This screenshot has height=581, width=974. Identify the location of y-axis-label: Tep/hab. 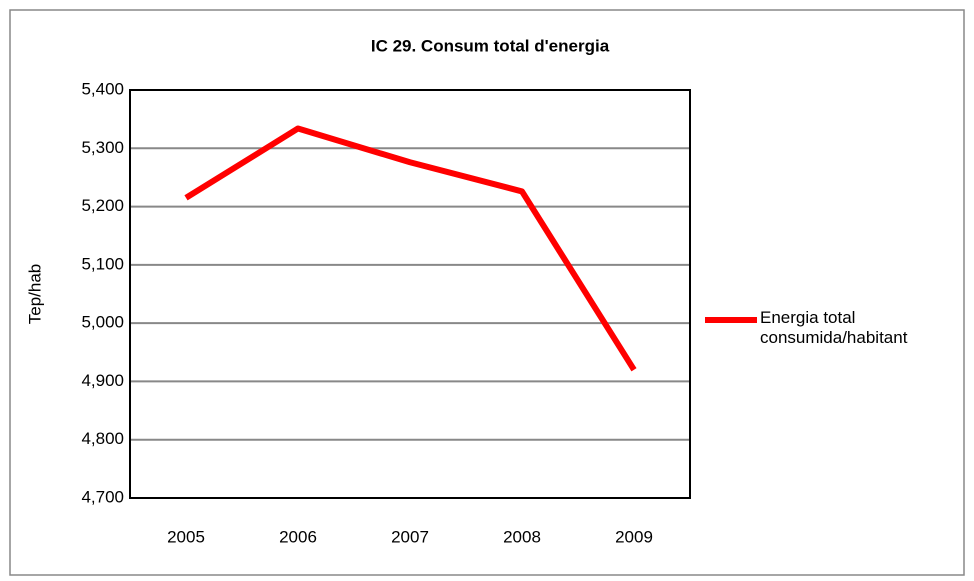
(34, 294).